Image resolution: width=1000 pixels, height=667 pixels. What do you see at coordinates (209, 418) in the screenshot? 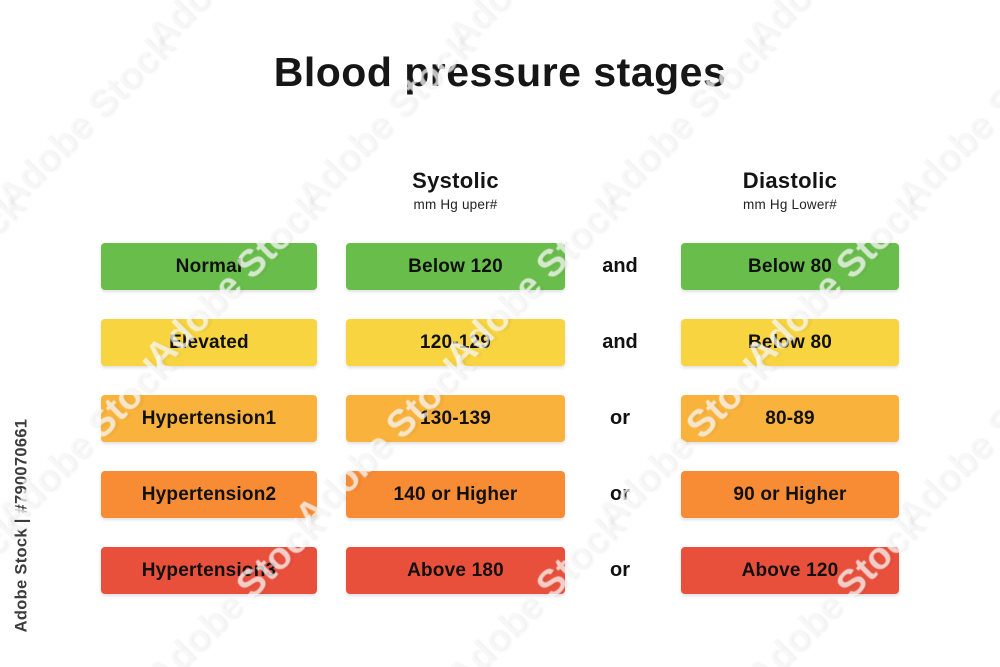
I see `stage-label-cell: Hypertension1` at bounding box center [209, 418].